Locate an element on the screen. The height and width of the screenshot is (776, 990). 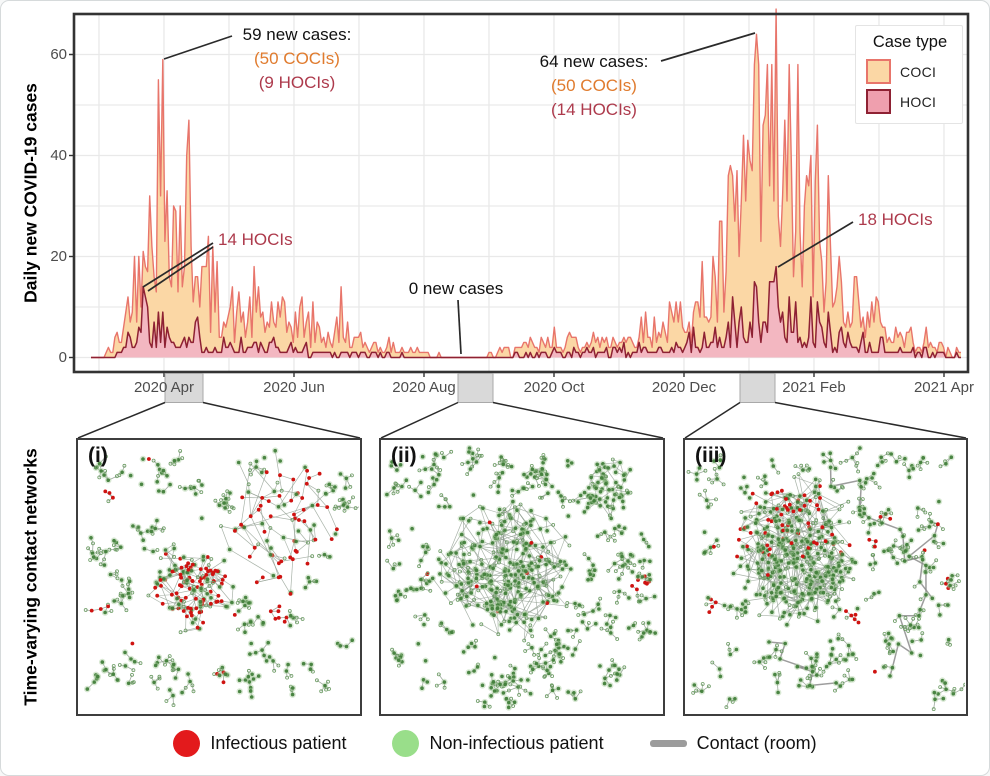
coci-swatch-icon is located at coordinates (878, 71).